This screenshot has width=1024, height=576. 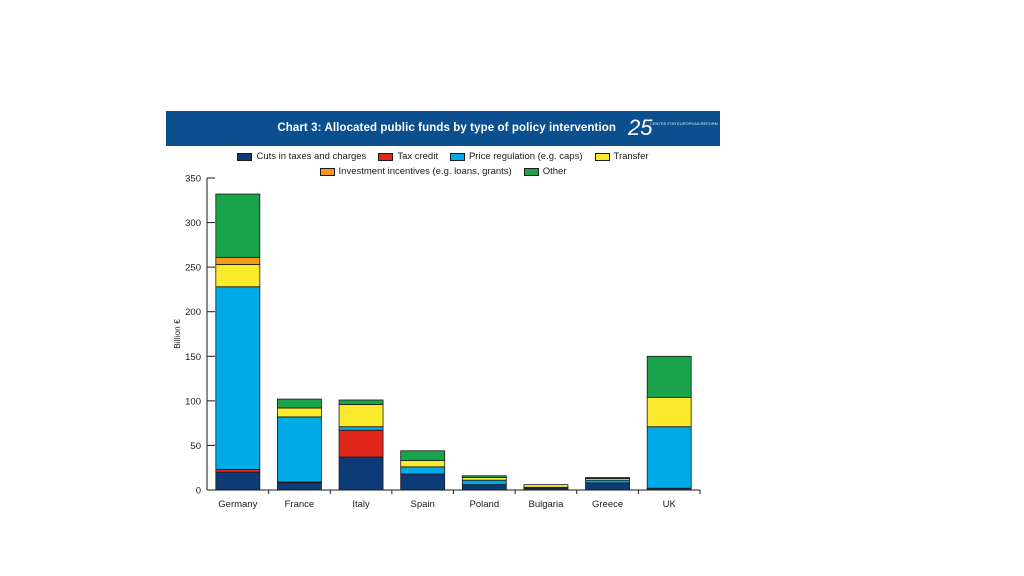 What do you see at coordinates (673, 128) in the screenshot?
I see `cer-logo: 25 CENTRE FOR EUROPEAN REFORM` at bounding box center [673, 128].